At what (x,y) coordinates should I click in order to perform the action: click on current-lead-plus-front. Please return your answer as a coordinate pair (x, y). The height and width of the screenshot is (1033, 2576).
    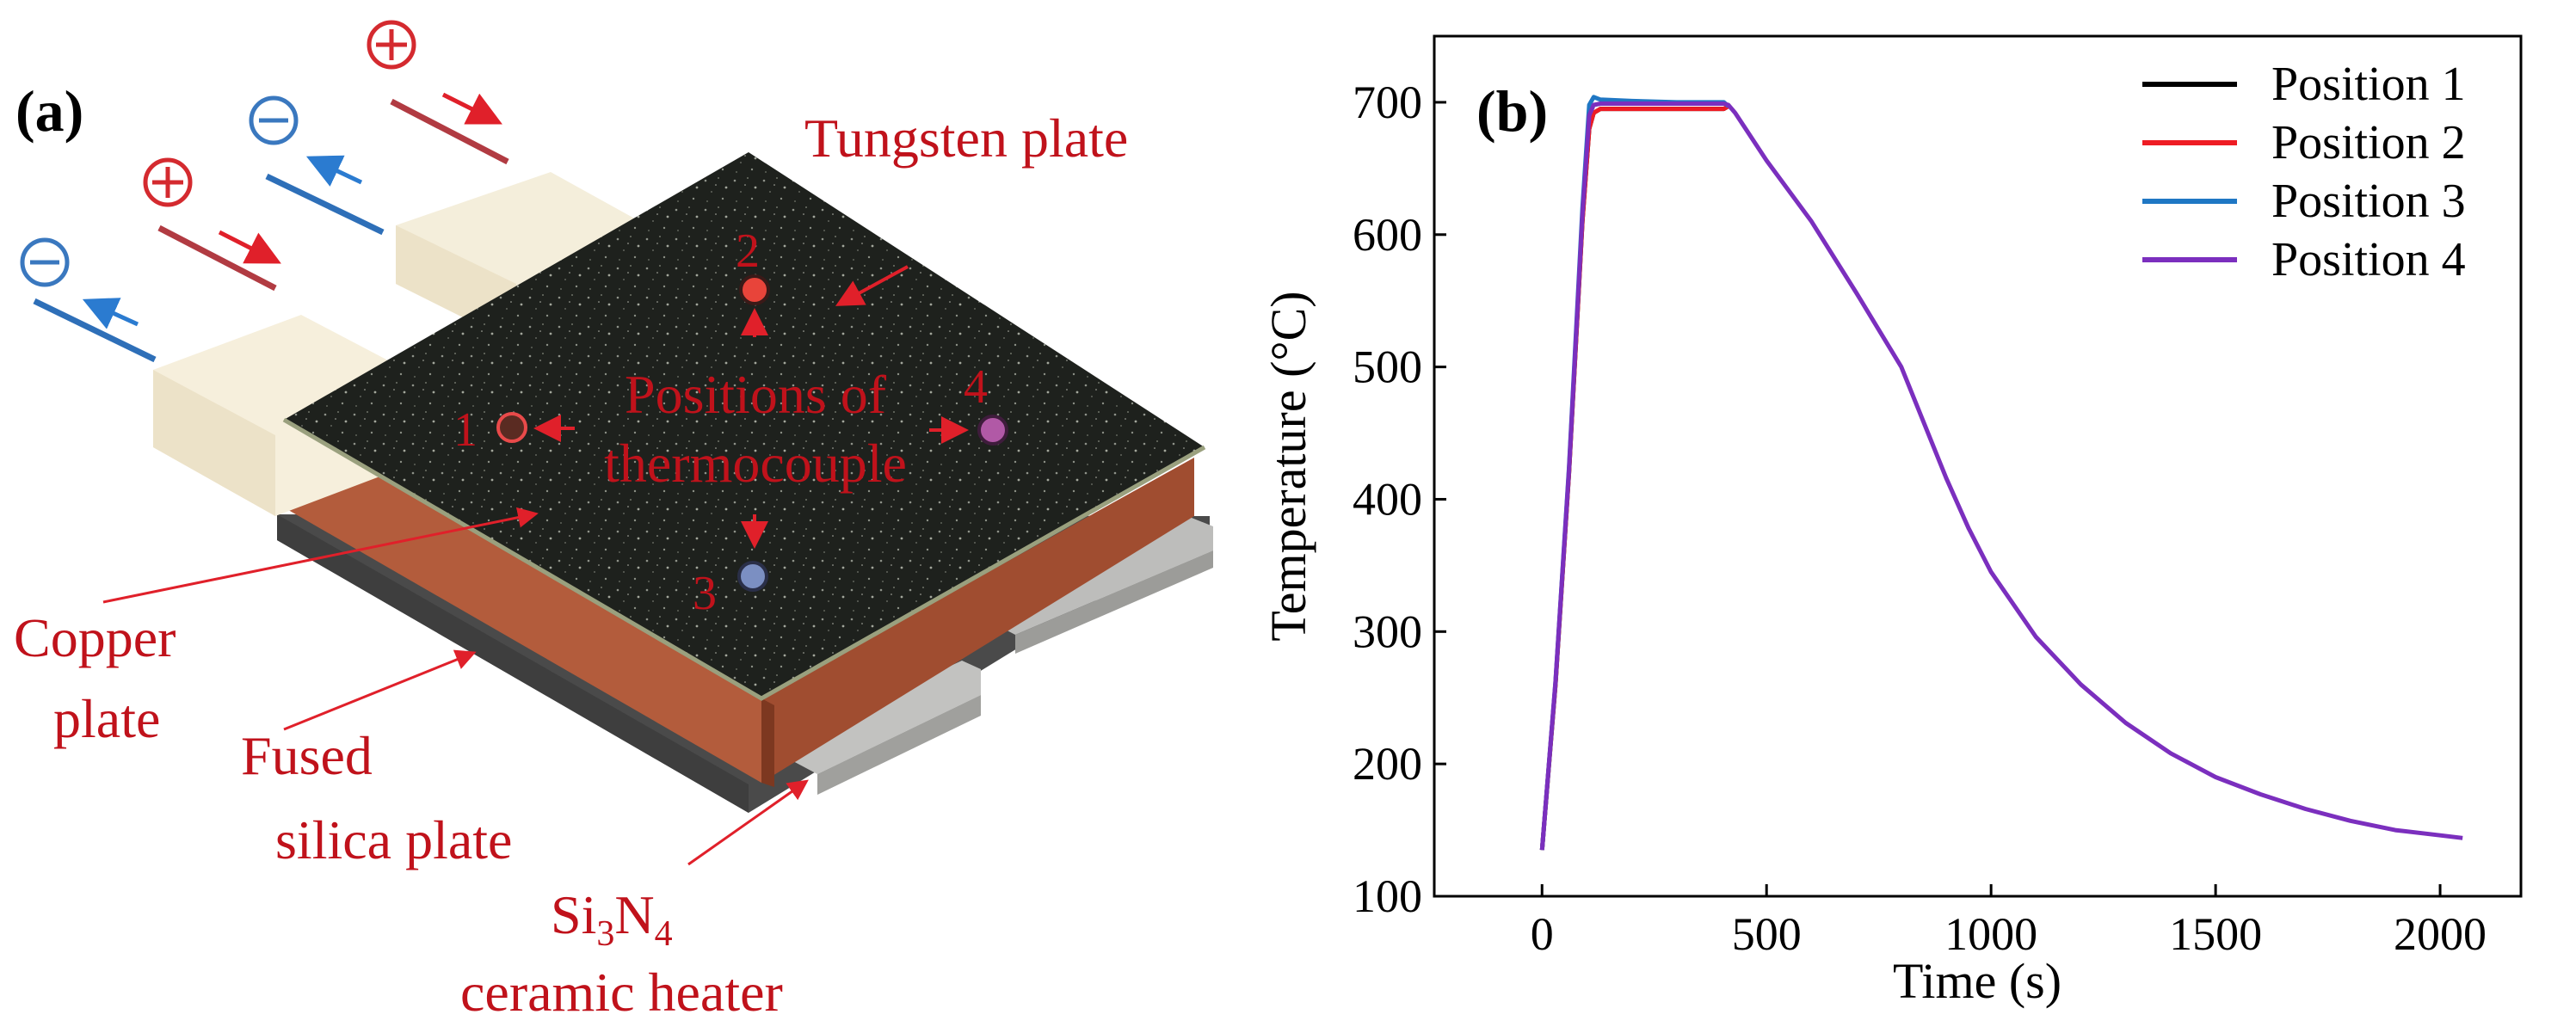
    Looking at the image, I should click on (217, 258).